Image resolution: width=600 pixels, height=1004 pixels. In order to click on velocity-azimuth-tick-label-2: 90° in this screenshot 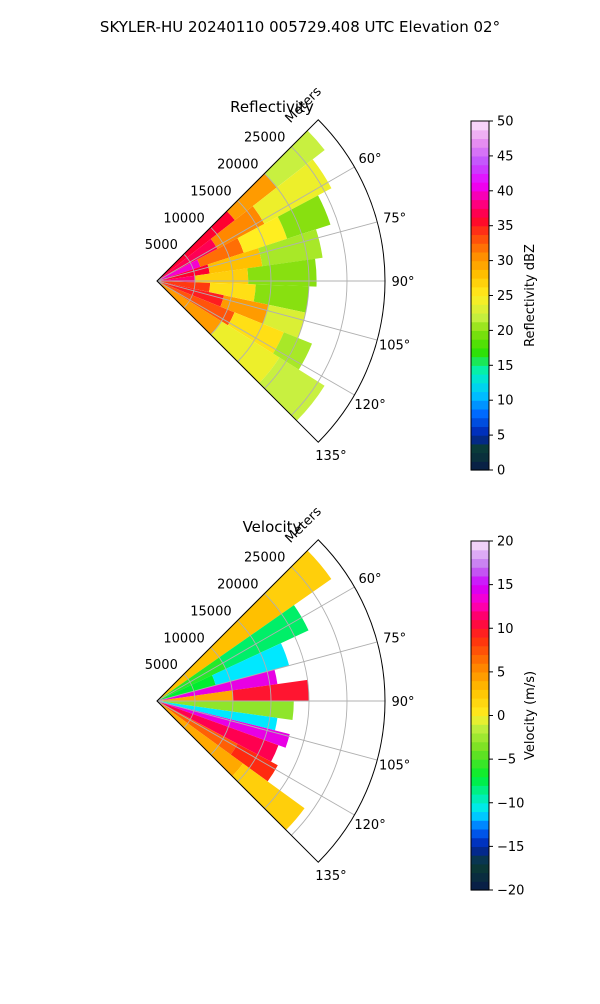, I will do `click(402, 702)`.